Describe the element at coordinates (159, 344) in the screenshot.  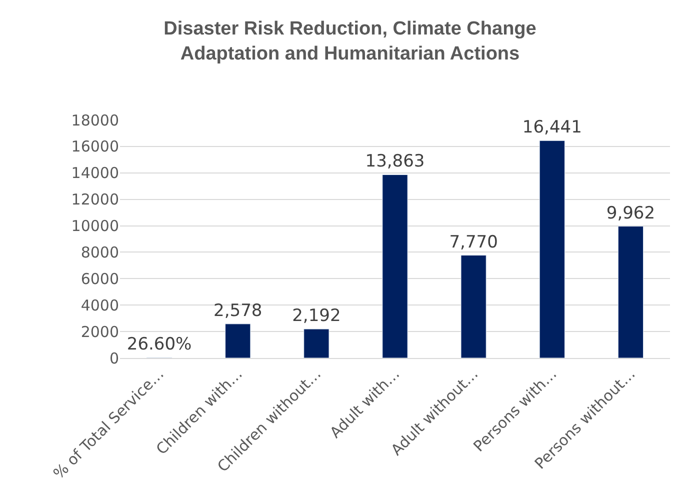
I see `data-label: 26.60%` at that location.